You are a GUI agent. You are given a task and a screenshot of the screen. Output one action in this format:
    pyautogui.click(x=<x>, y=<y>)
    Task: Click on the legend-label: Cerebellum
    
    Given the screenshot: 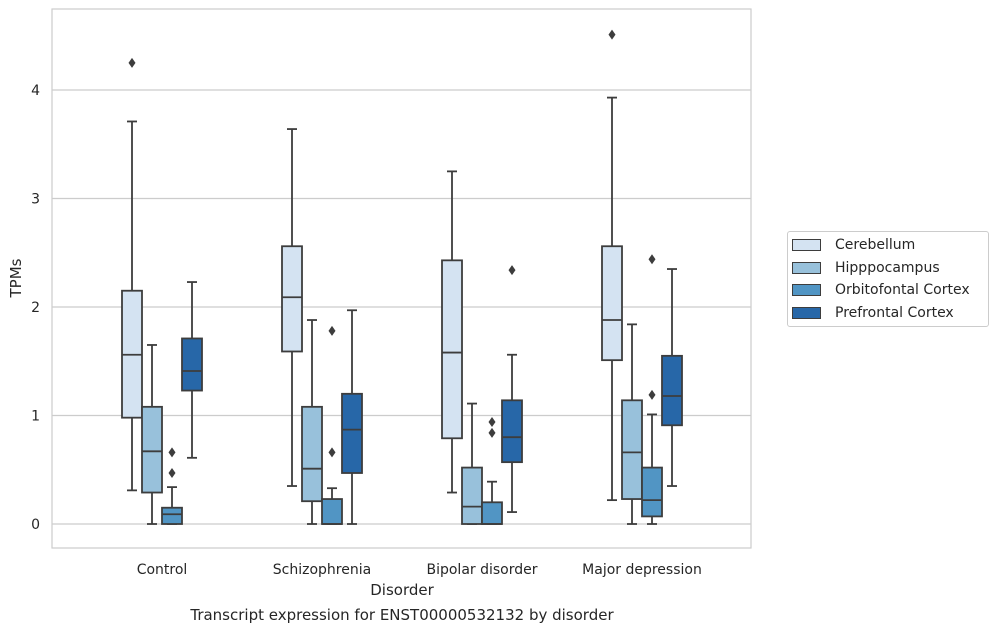 What is the action you would take?
    pyautogui.click(x=875, y=245)
    